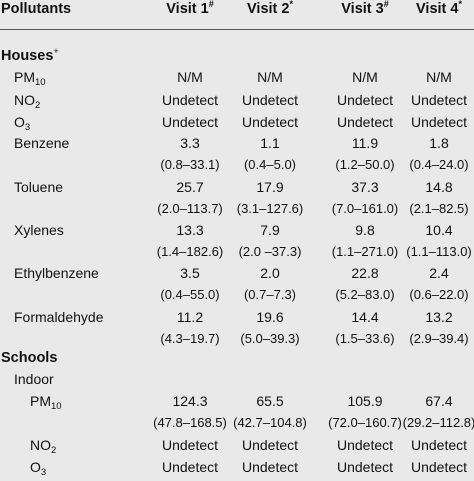  What do you see at coordinates (270, 338) in the screenshot?
I see `ci-cell: (5.0–39.3)` at bounding box center [270, 338].